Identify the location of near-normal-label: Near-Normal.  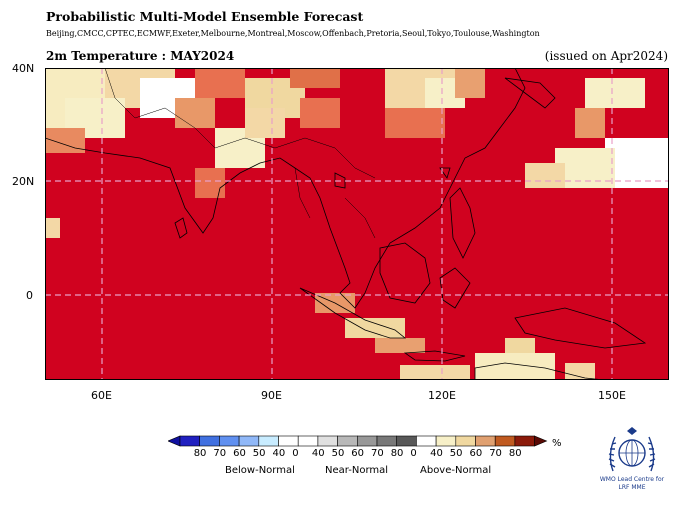
(357, 470).